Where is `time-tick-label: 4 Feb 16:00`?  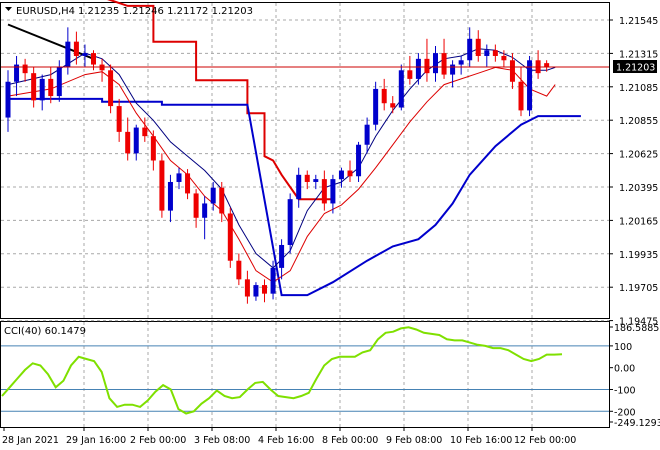
time-tick-label: 4 Feb 16:00 is located at coordinates (286, 440).